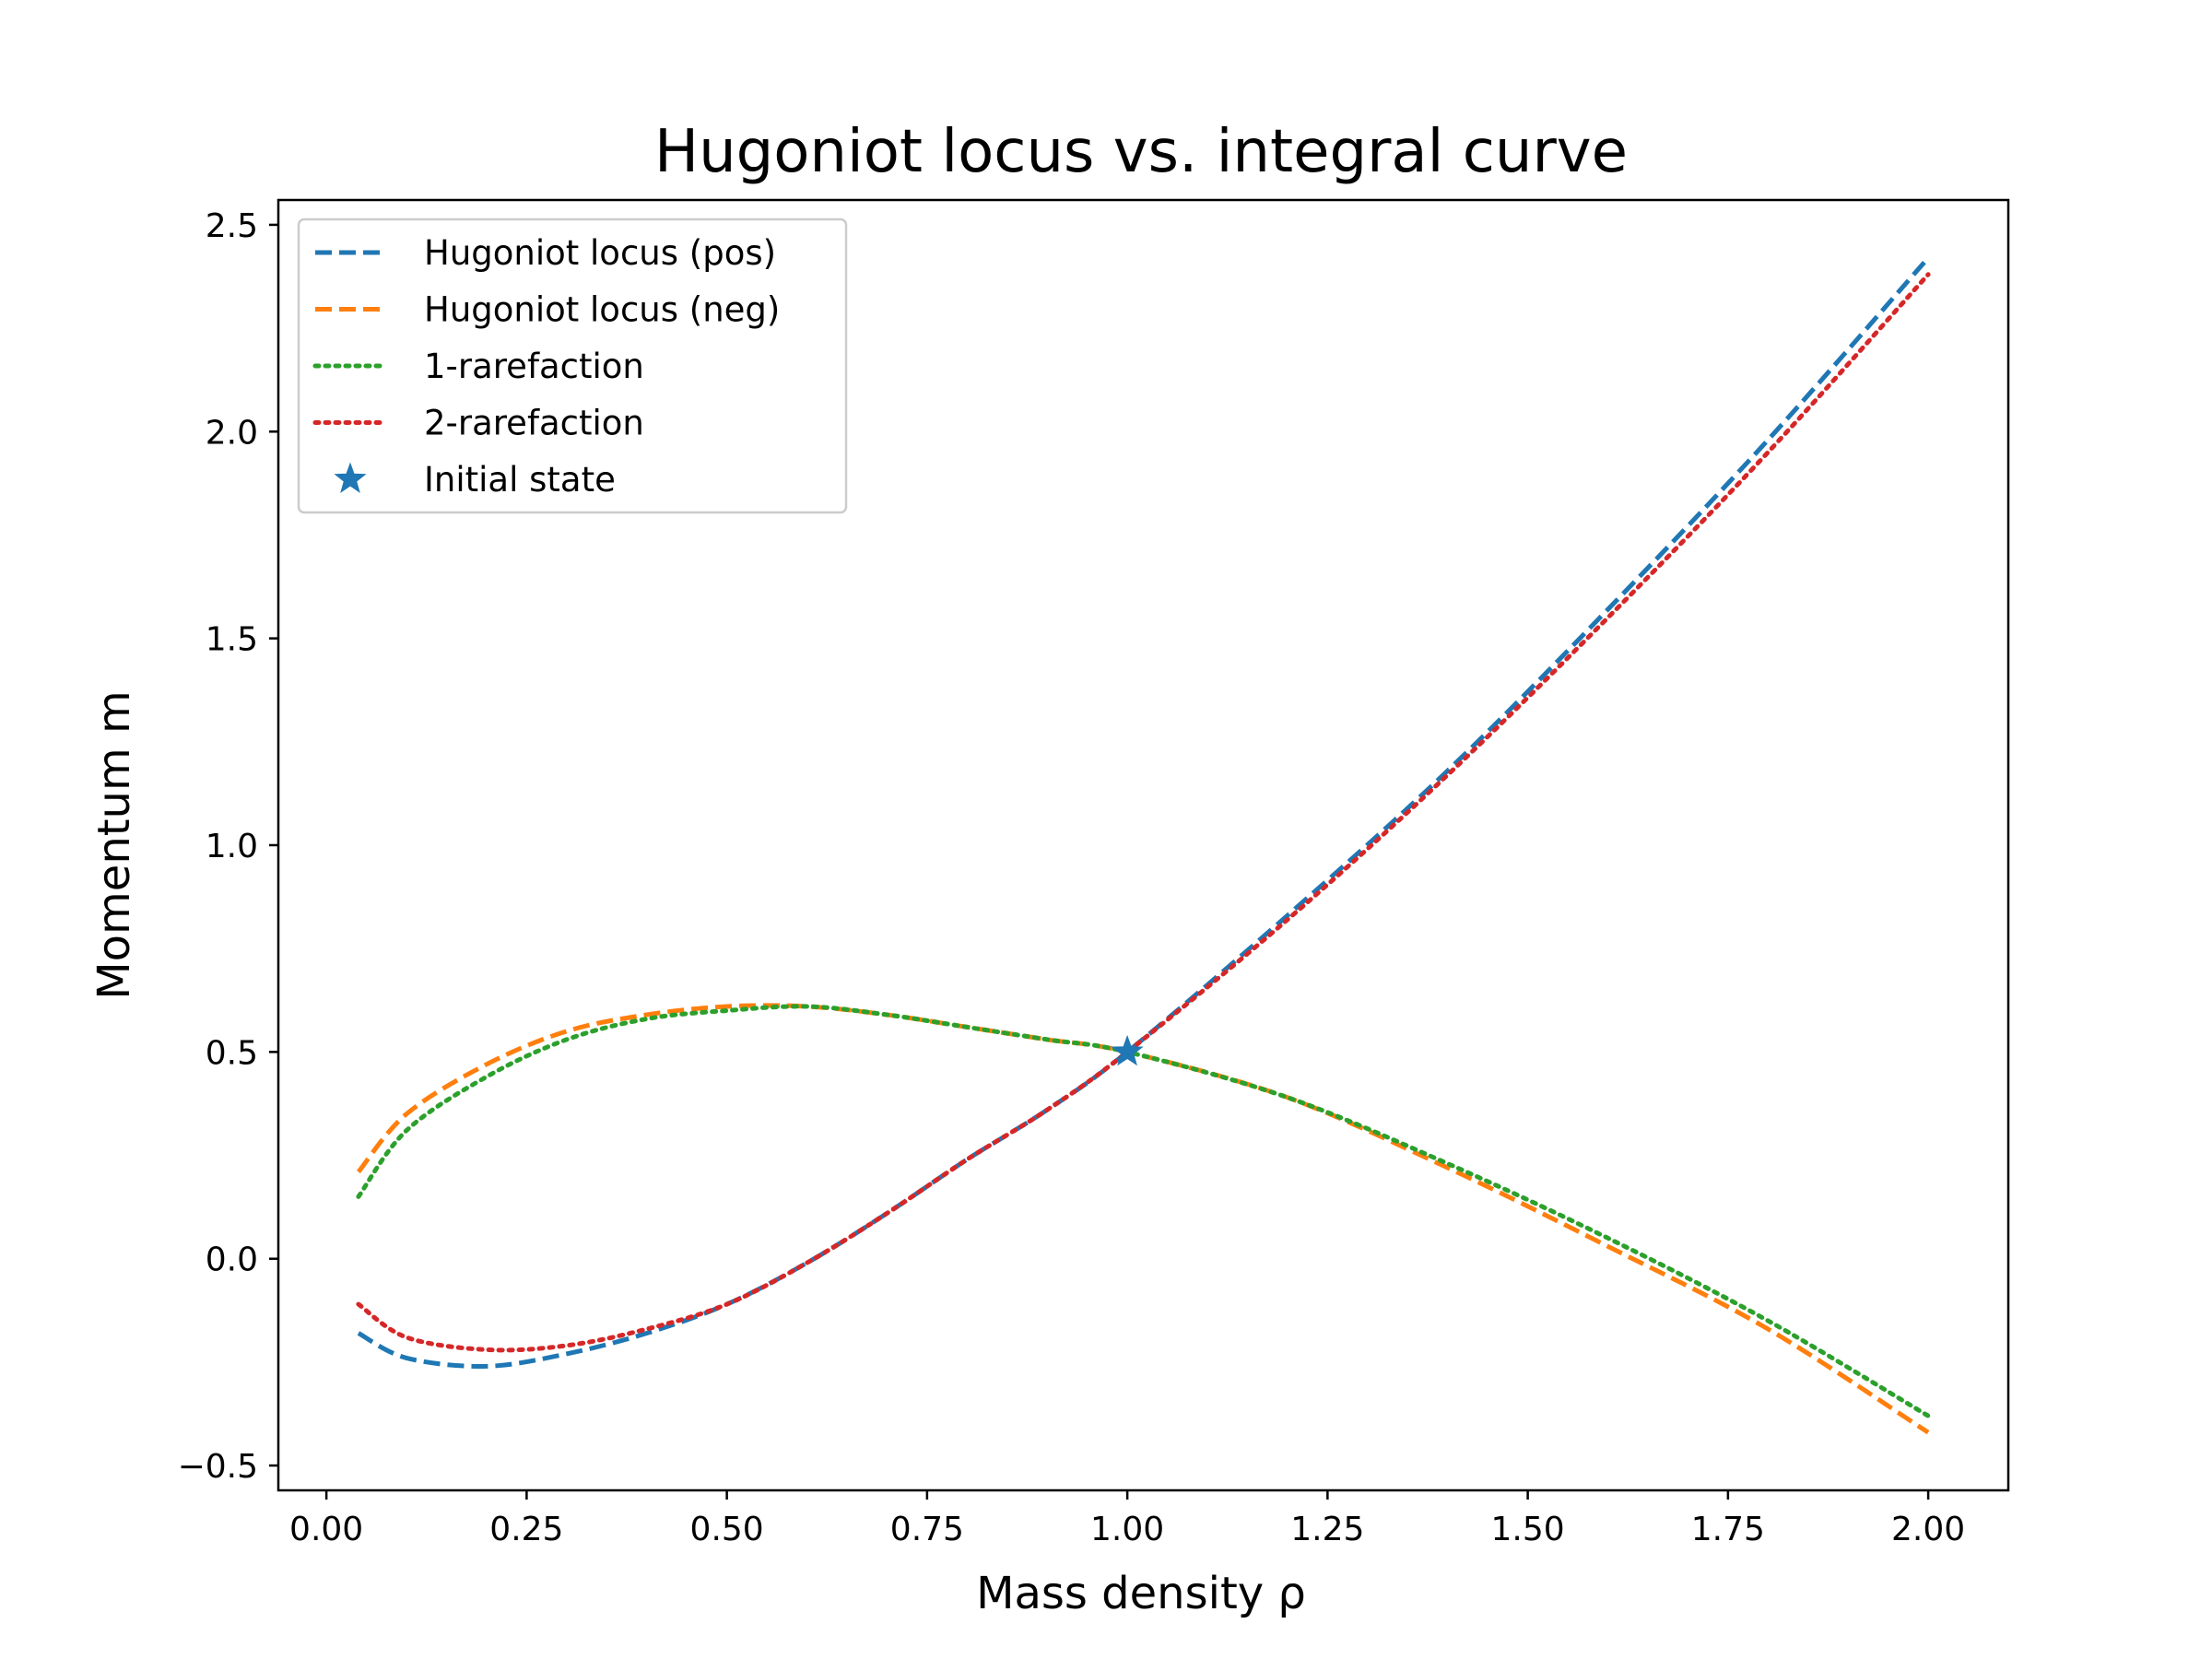 The image size is (2212, 1659). I want to click on x-tick-label: 1.50, so click(1528, 1529).